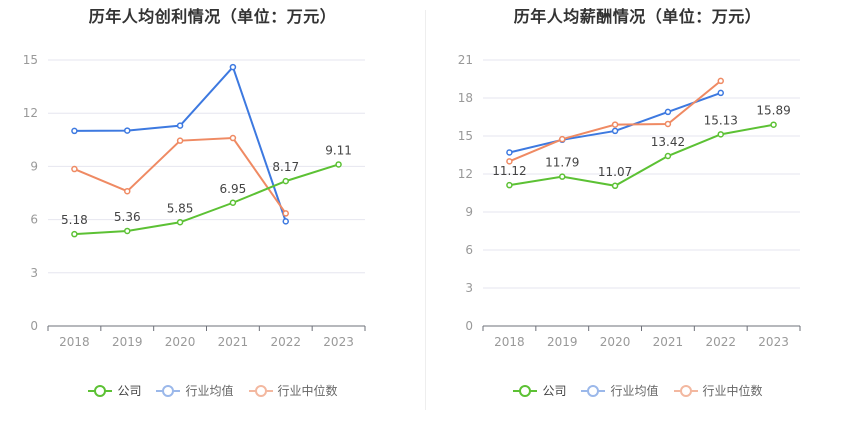 The width and height of the screenshot is (850, 437). Describe the element at coordinates (721, 120) in the screenshot. I see `data-label: 15.13` at that location.